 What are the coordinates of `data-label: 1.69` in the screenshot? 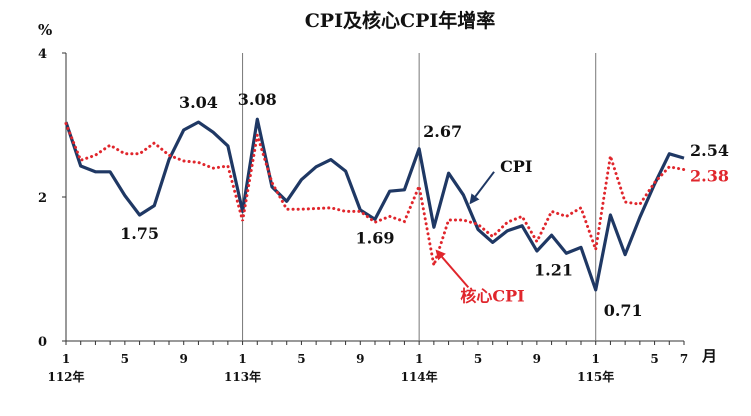 It's located at (375, 237).